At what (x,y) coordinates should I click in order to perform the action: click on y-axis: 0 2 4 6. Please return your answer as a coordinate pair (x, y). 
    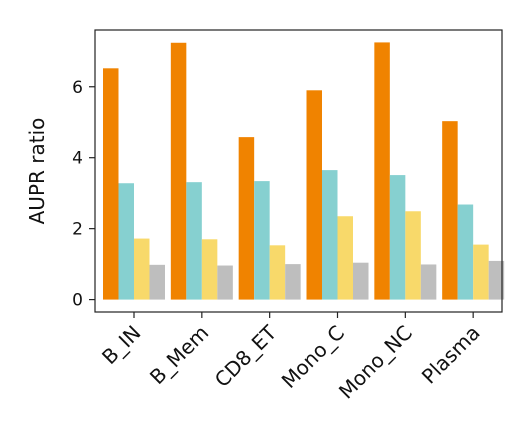
    Looking at the image, I should click on (83, 194).